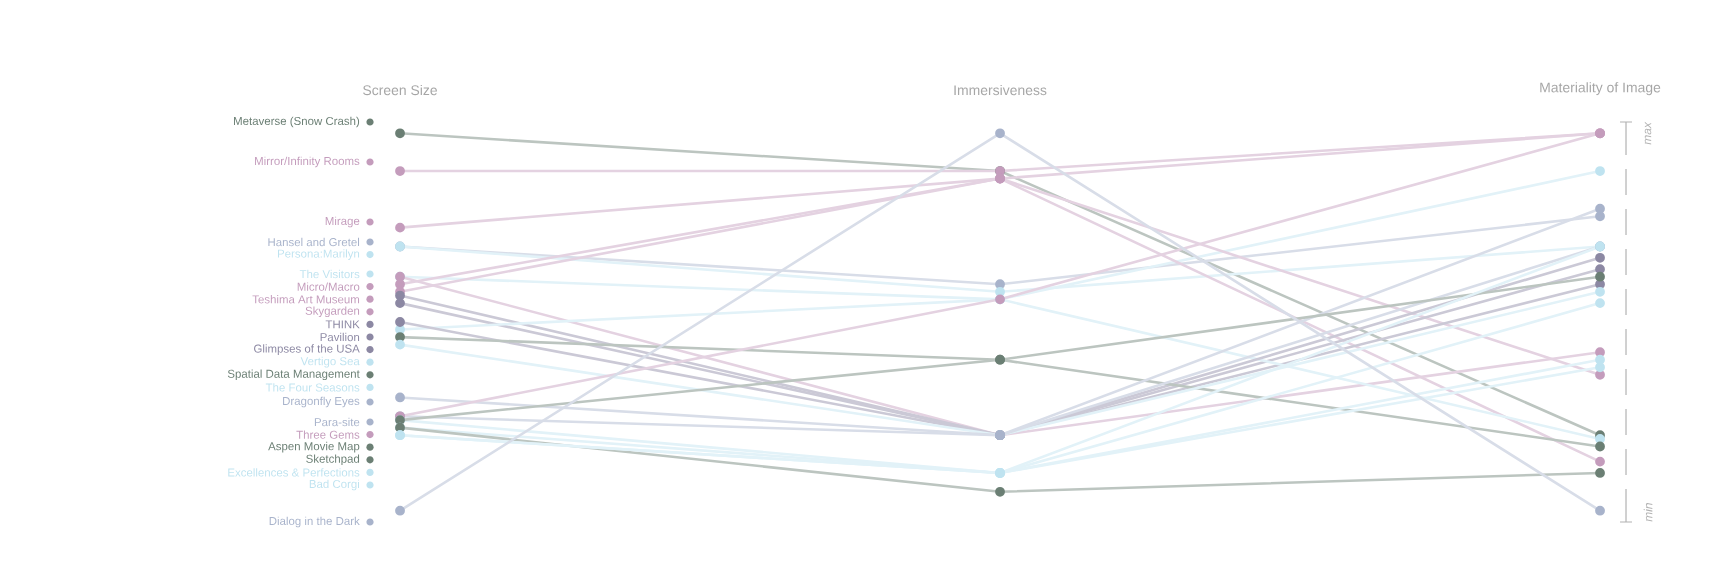 This screenshot has width=1729, height=577. Describe the element at coordinates (340, 337) in the screenshot. I see `legend-label: Pavilion` at that location.